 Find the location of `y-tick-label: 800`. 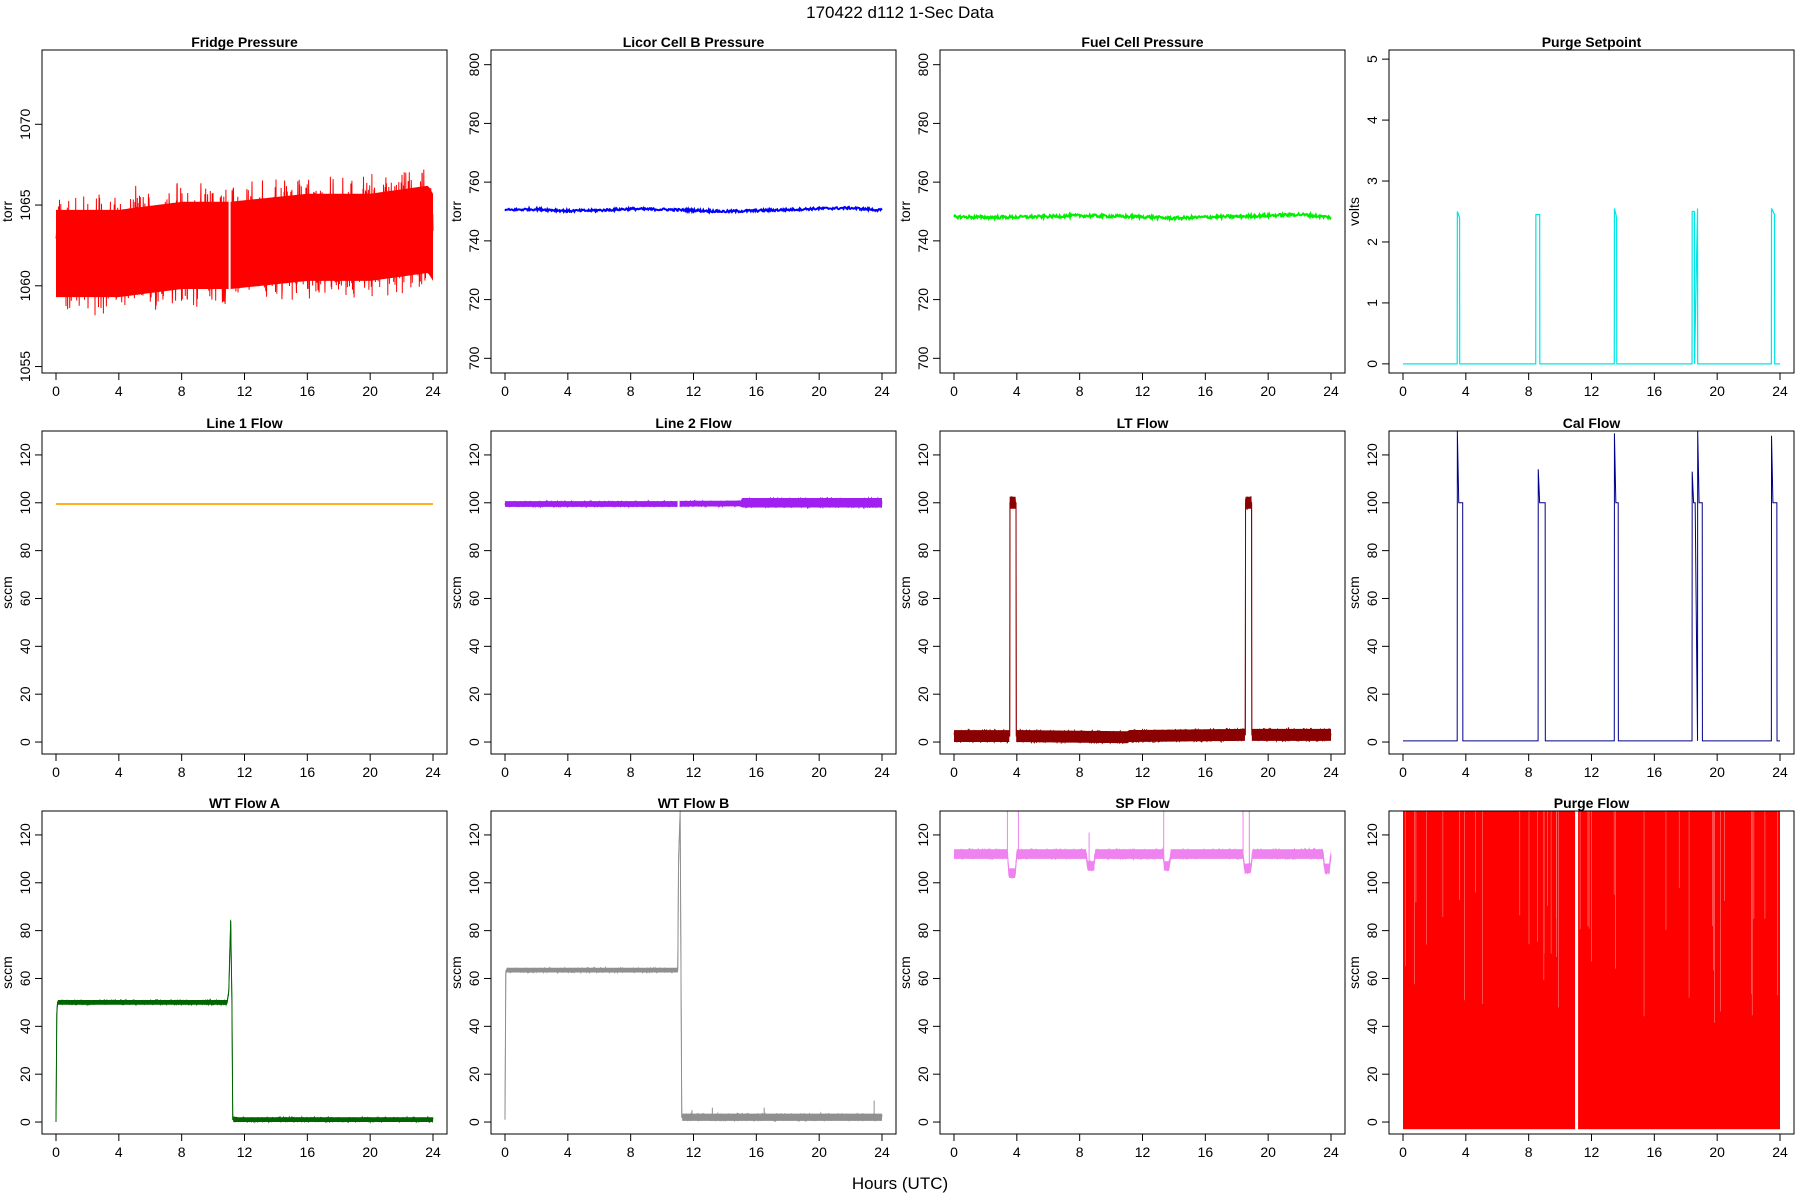

y-tick-label: 800 is located at coordinates (474, 65).